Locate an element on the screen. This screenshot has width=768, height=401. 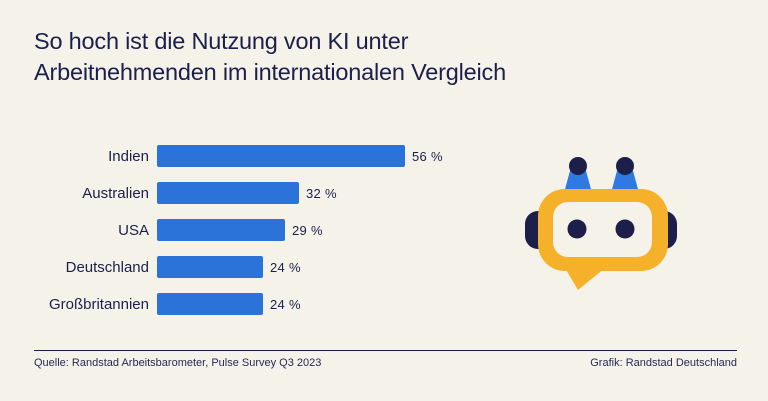
bar-value-label: 32 % is located at coordinates (321, 193).